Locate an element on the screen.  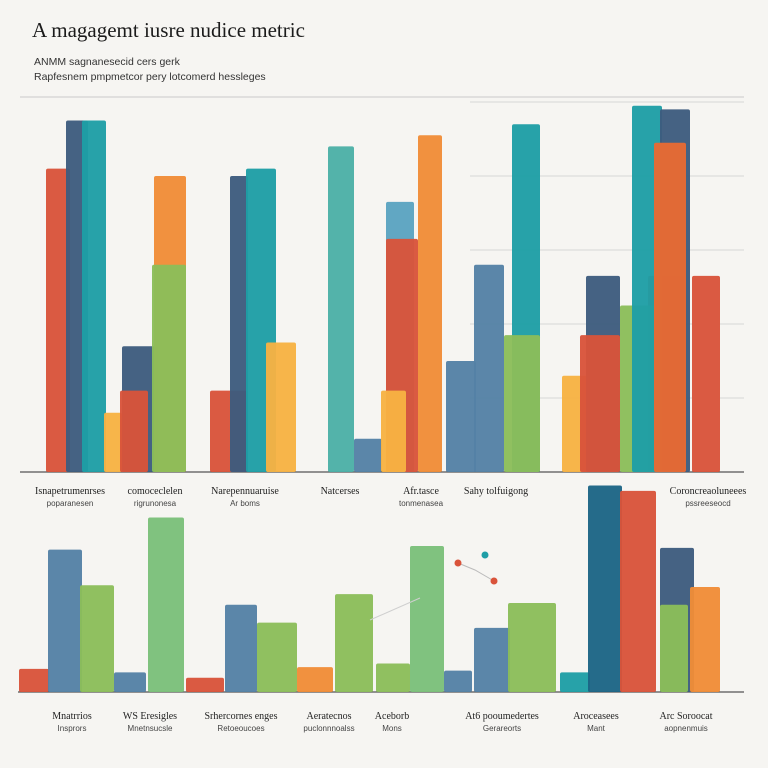
category-sublabel: Mons is located at coordinates (392, 728).